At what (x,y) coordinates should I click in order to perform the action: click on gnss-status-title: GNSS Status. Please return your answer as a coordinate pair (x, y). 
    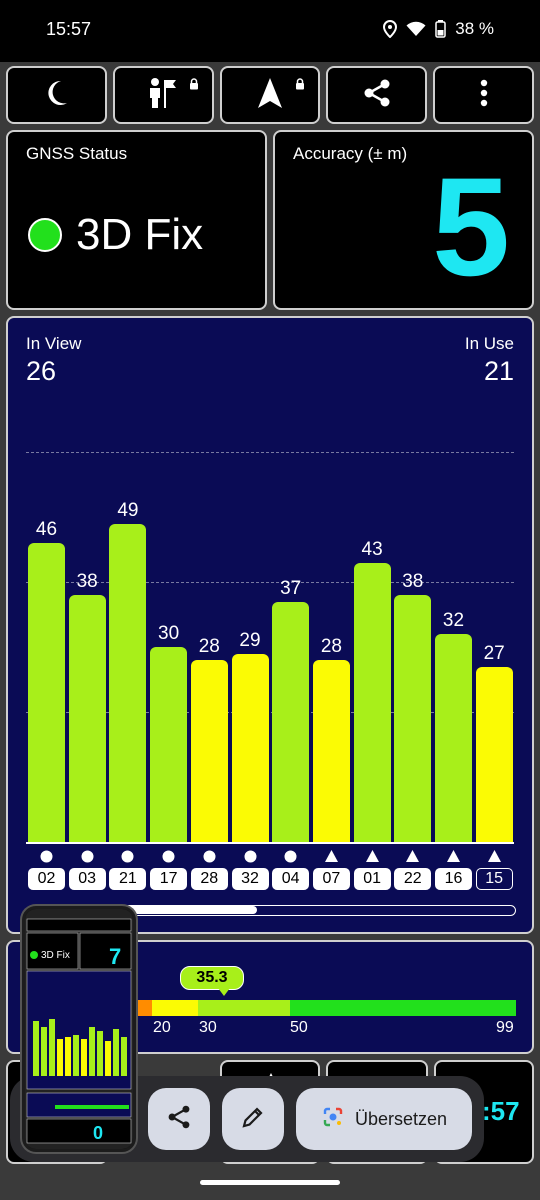
    Looking at the image, I should click on (77, 153).